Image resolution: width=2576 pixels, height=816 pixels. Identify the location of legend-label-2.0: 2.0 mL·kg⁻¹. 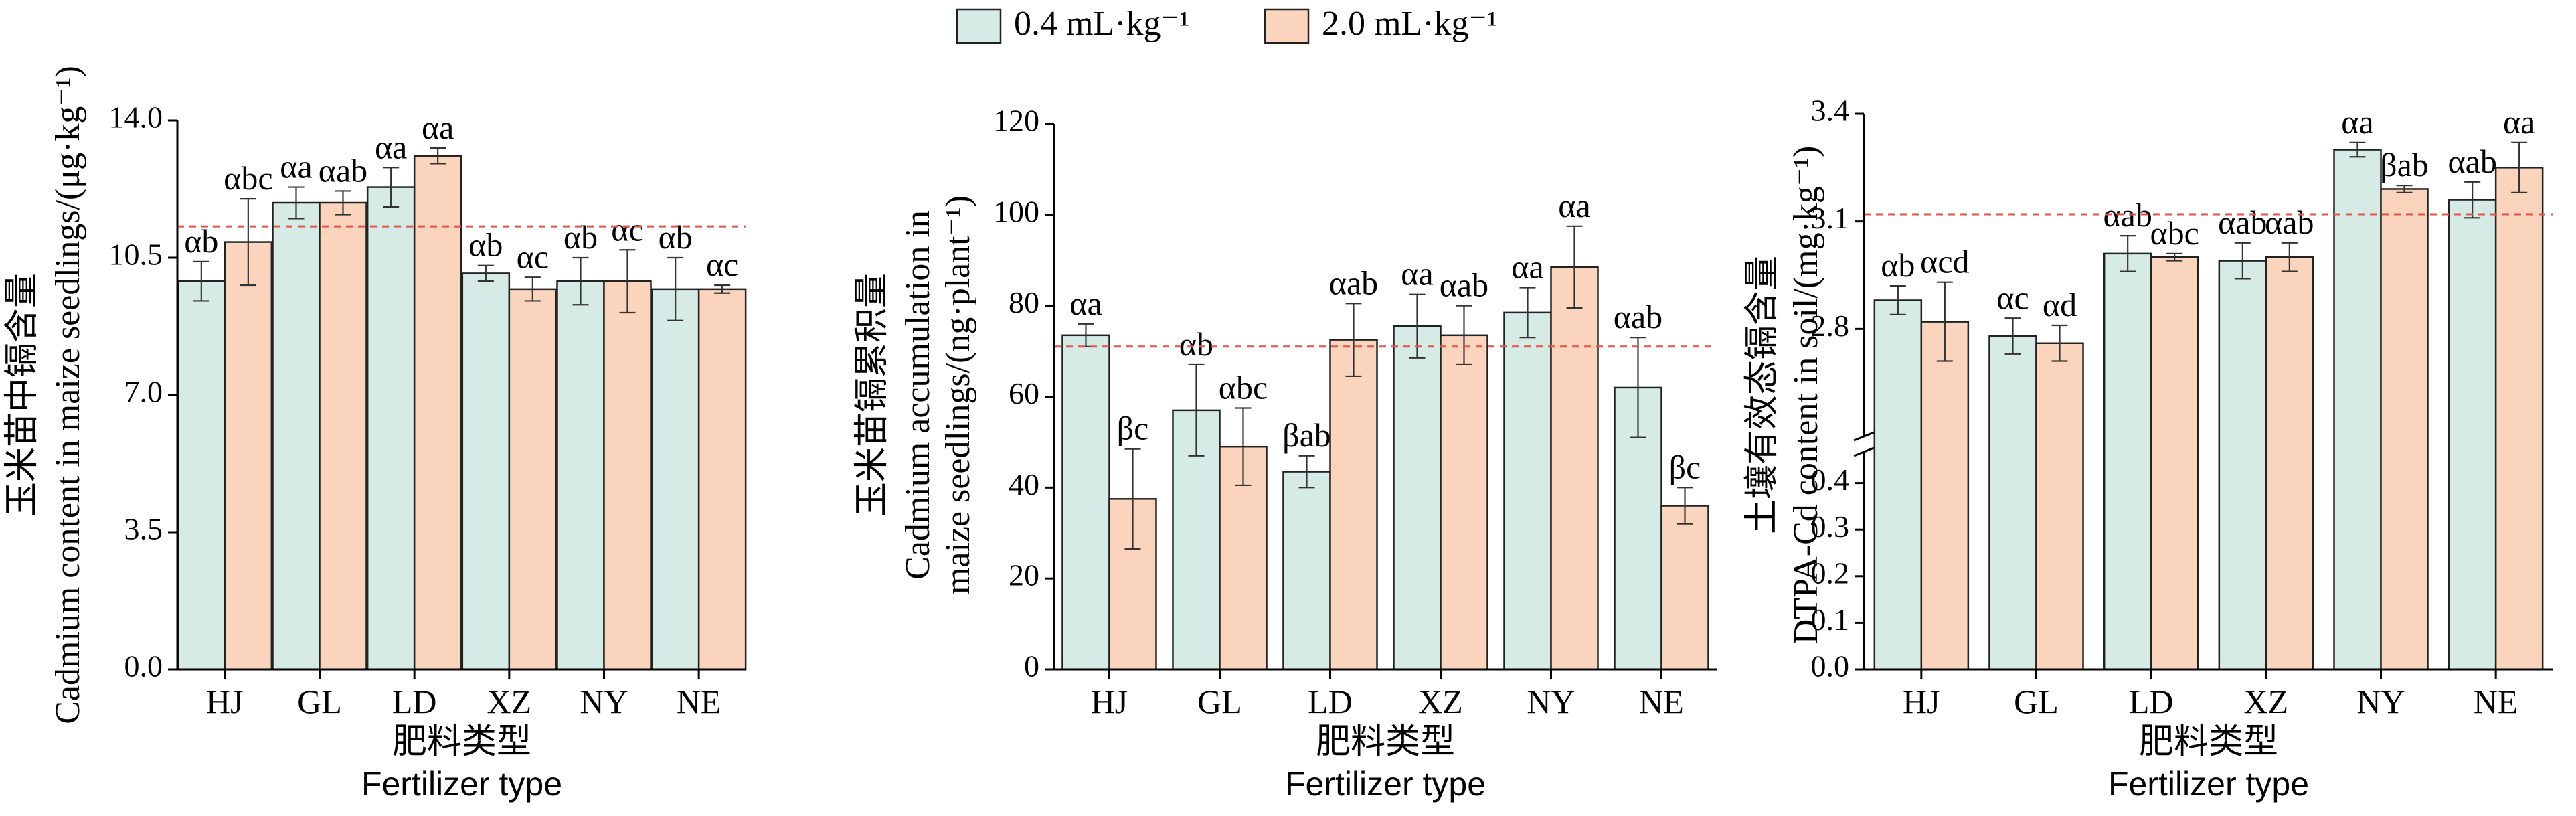
(1410, 24).